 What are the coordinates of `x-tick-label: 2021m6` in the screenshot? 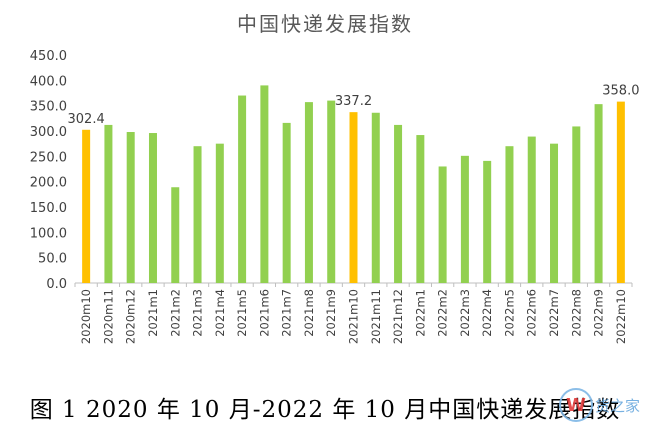 It's located at (264, 313).